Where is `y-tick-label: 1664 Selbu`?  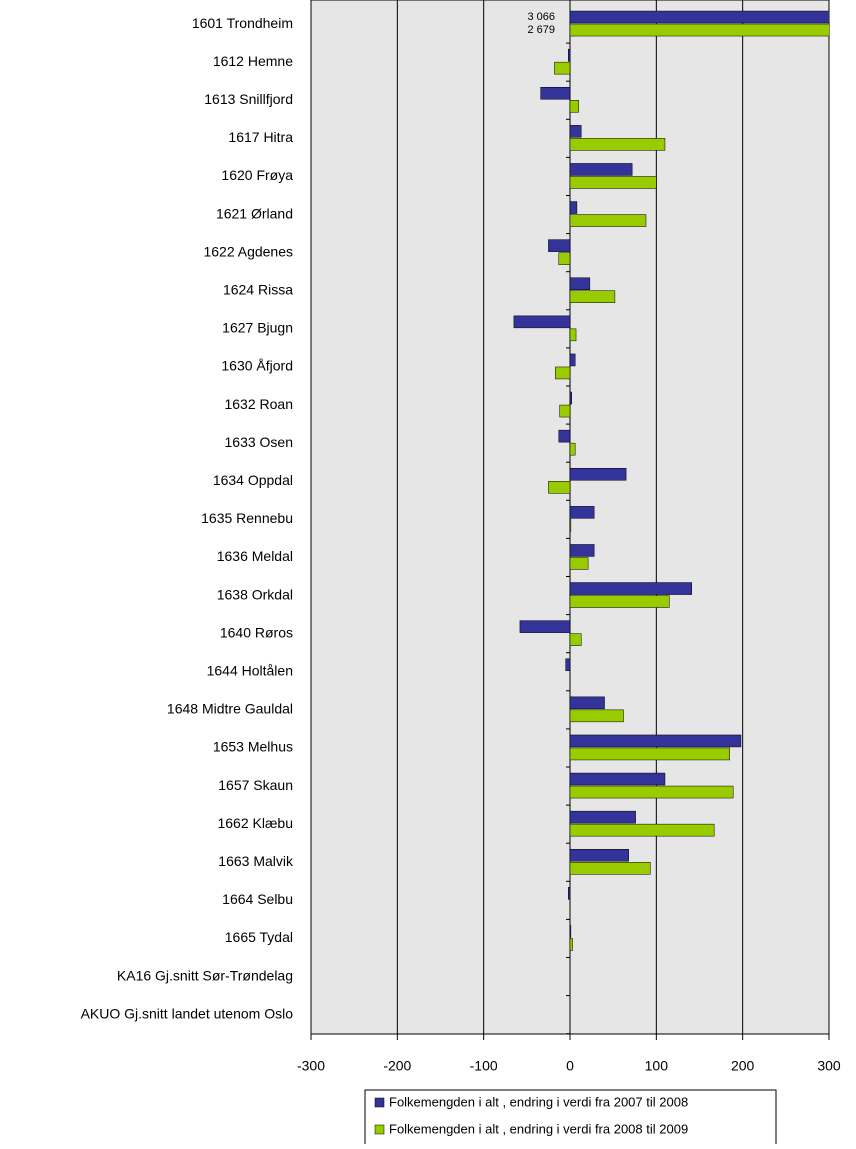 y-tick-label: 1664 Selbu is located at coordinates (257, 899).